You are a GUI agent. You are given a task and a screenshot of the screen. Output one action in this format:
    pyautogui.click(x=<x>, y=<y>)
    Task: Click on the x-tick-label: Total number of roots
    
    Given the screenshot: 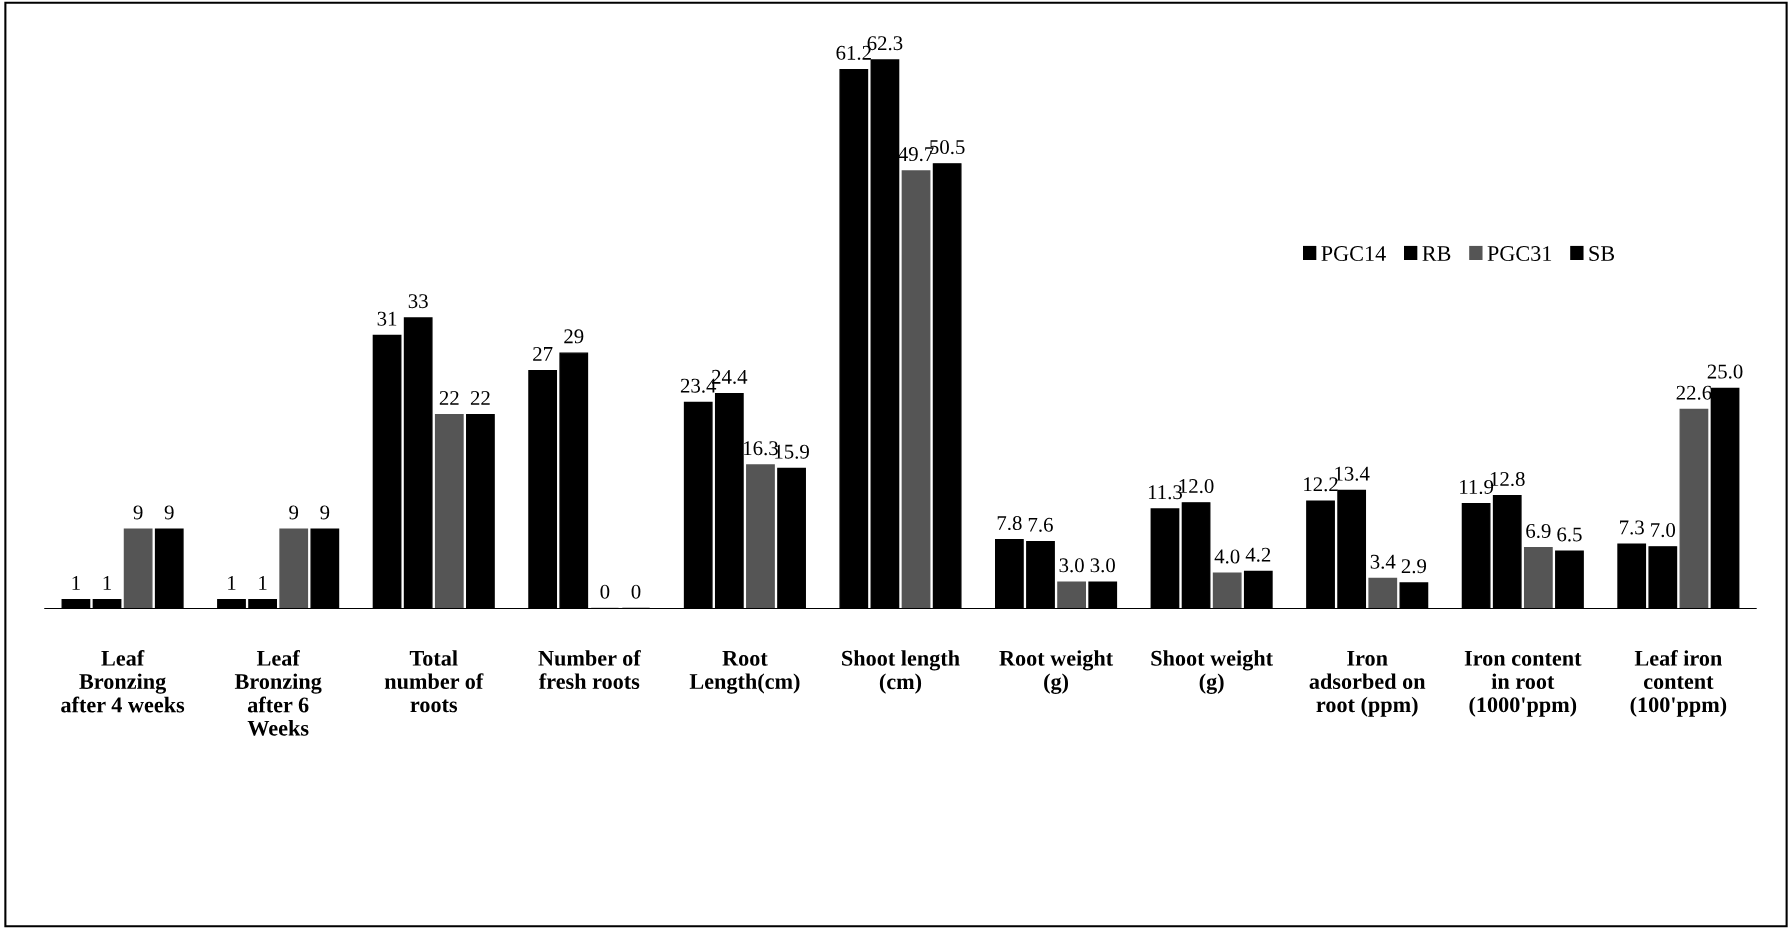 What is the action you would take?
    pyautogui.click(x=434, y=681)
    